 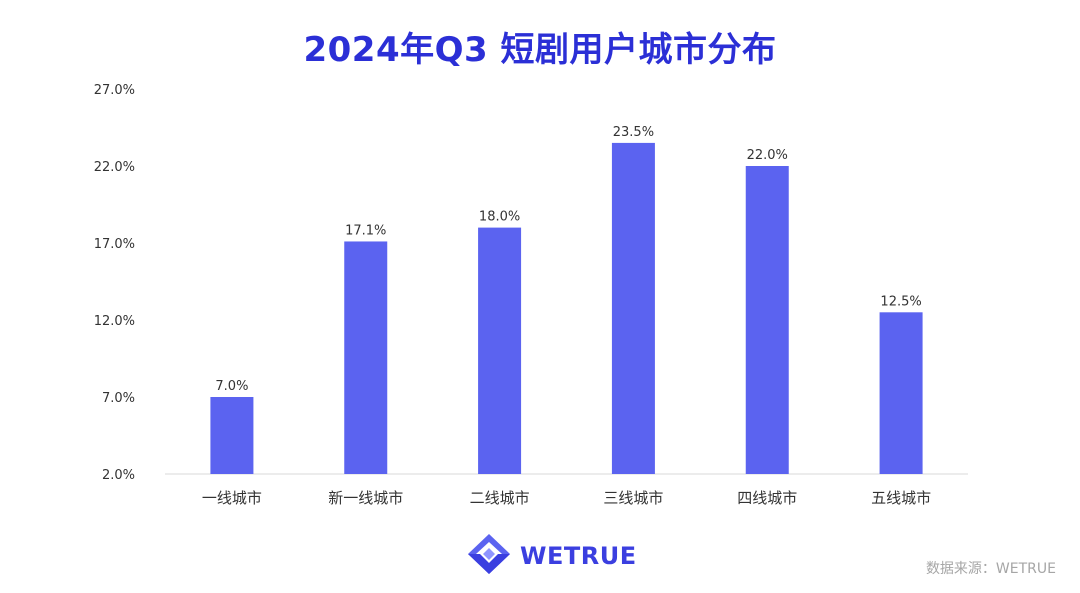 I want to click on wetrue-diamond-logo-icon, so click(x=489, y=556).